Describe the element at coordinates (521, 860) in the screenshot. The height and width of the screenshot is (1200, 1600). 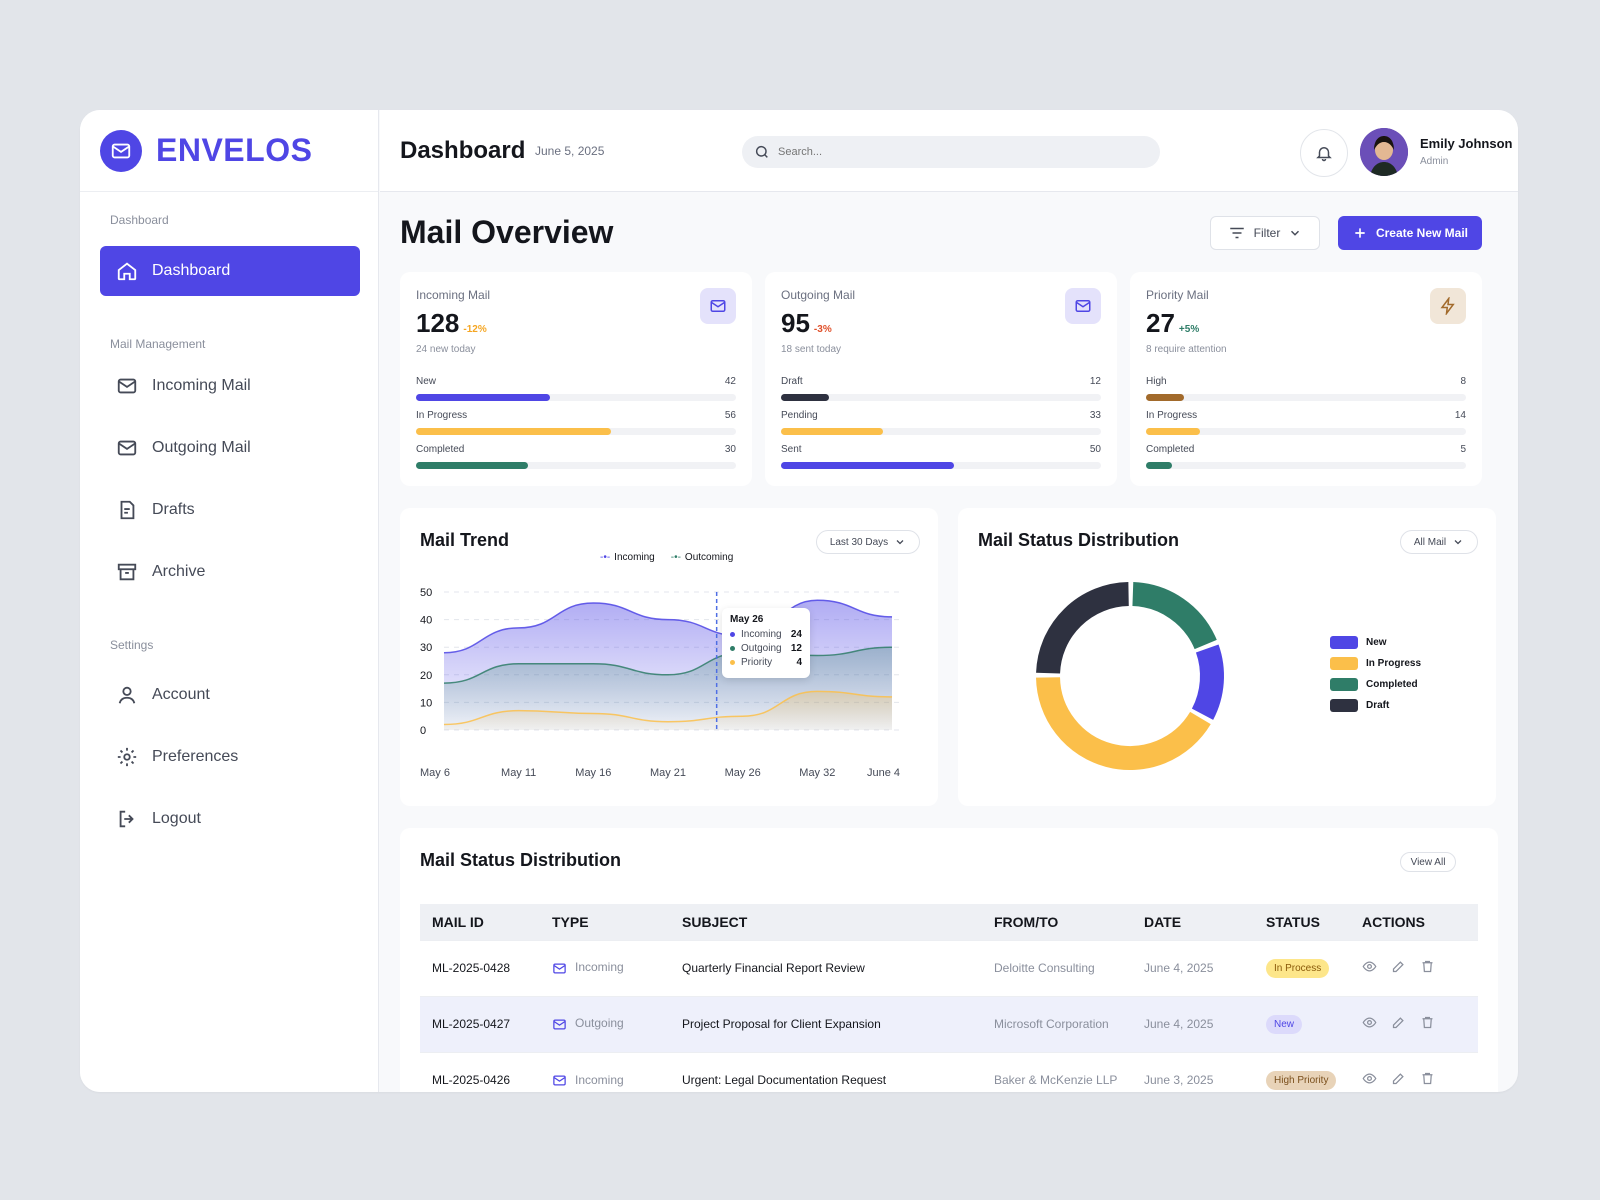
I see `table-title: Mail Status Distribution` at that location.